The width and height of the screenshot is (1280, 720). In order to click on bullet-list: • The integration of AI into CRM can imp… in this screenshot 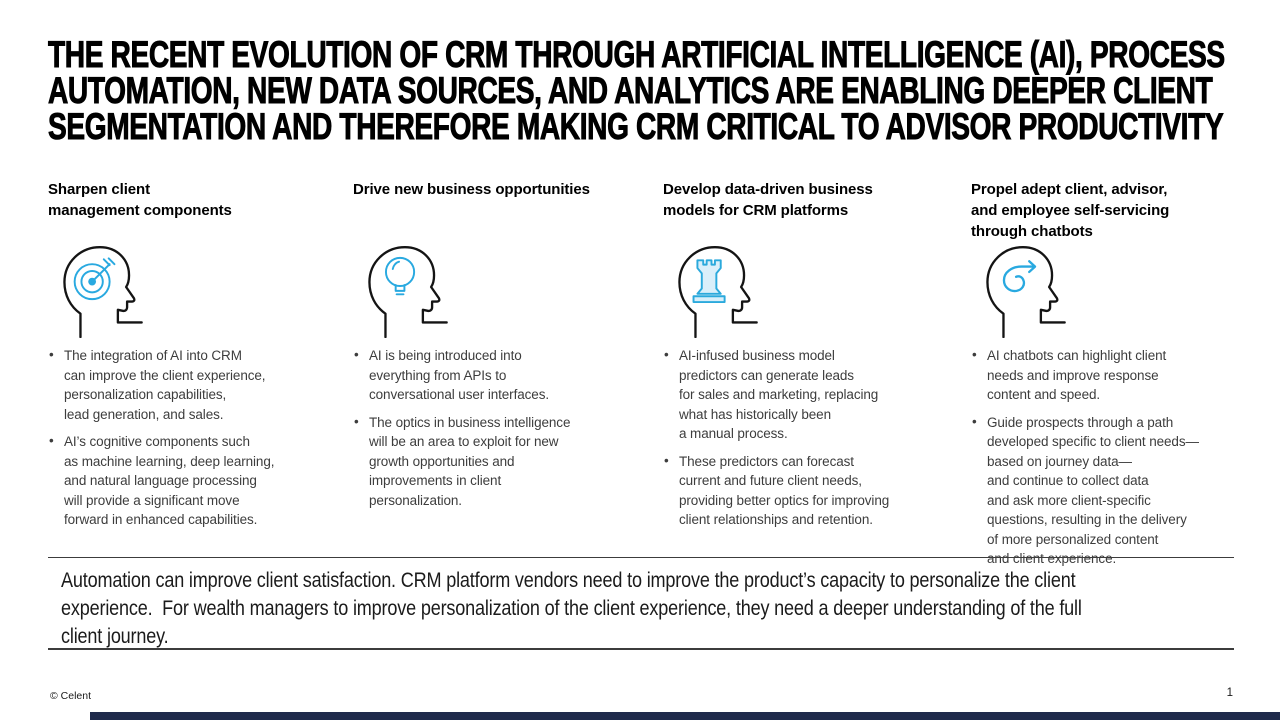, I will do `click(186, 438)`.